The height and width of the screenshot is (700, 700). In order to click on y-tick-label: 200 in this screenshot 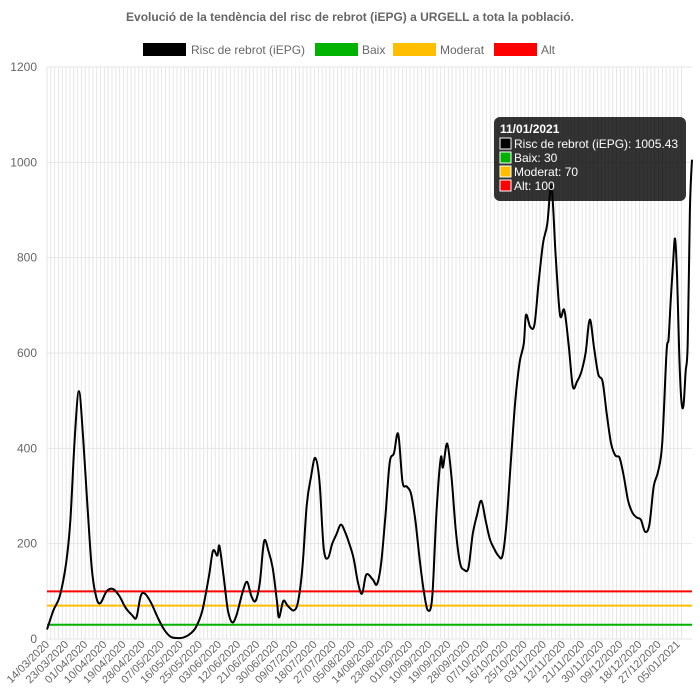, I will do `click(27, 544)`.